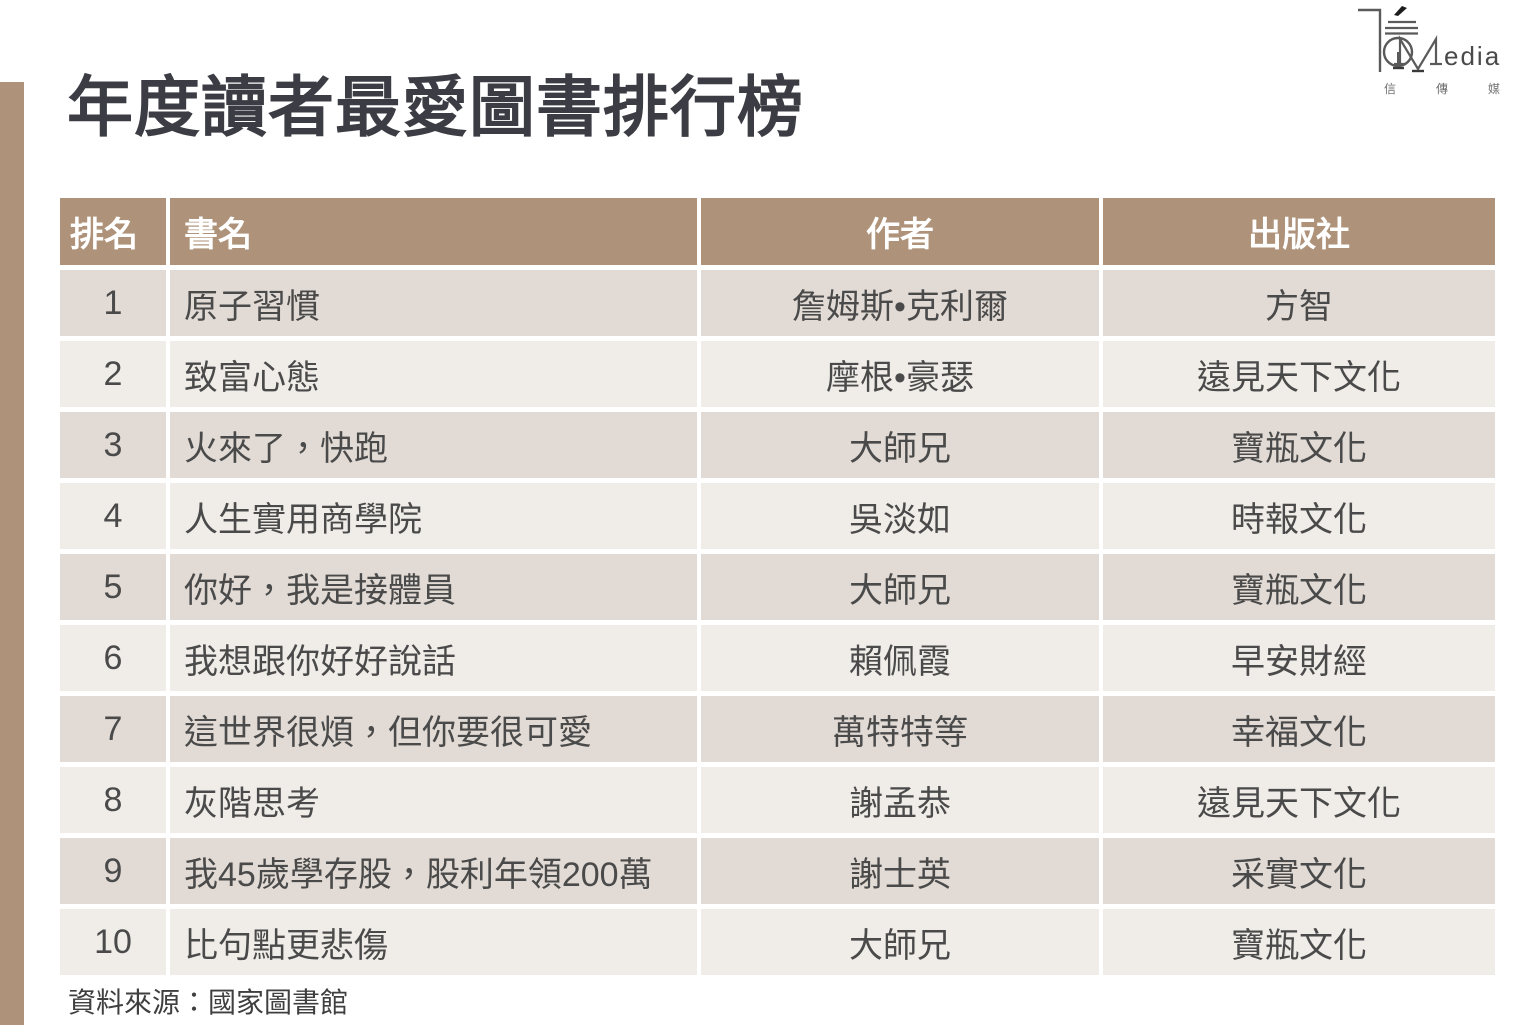 The width and height of the screenshot is (1536, 1025). What do you see at coordinates (900, 231) in the screenshot?
I see `header-author: 作者` at bounding box center [900, 231].